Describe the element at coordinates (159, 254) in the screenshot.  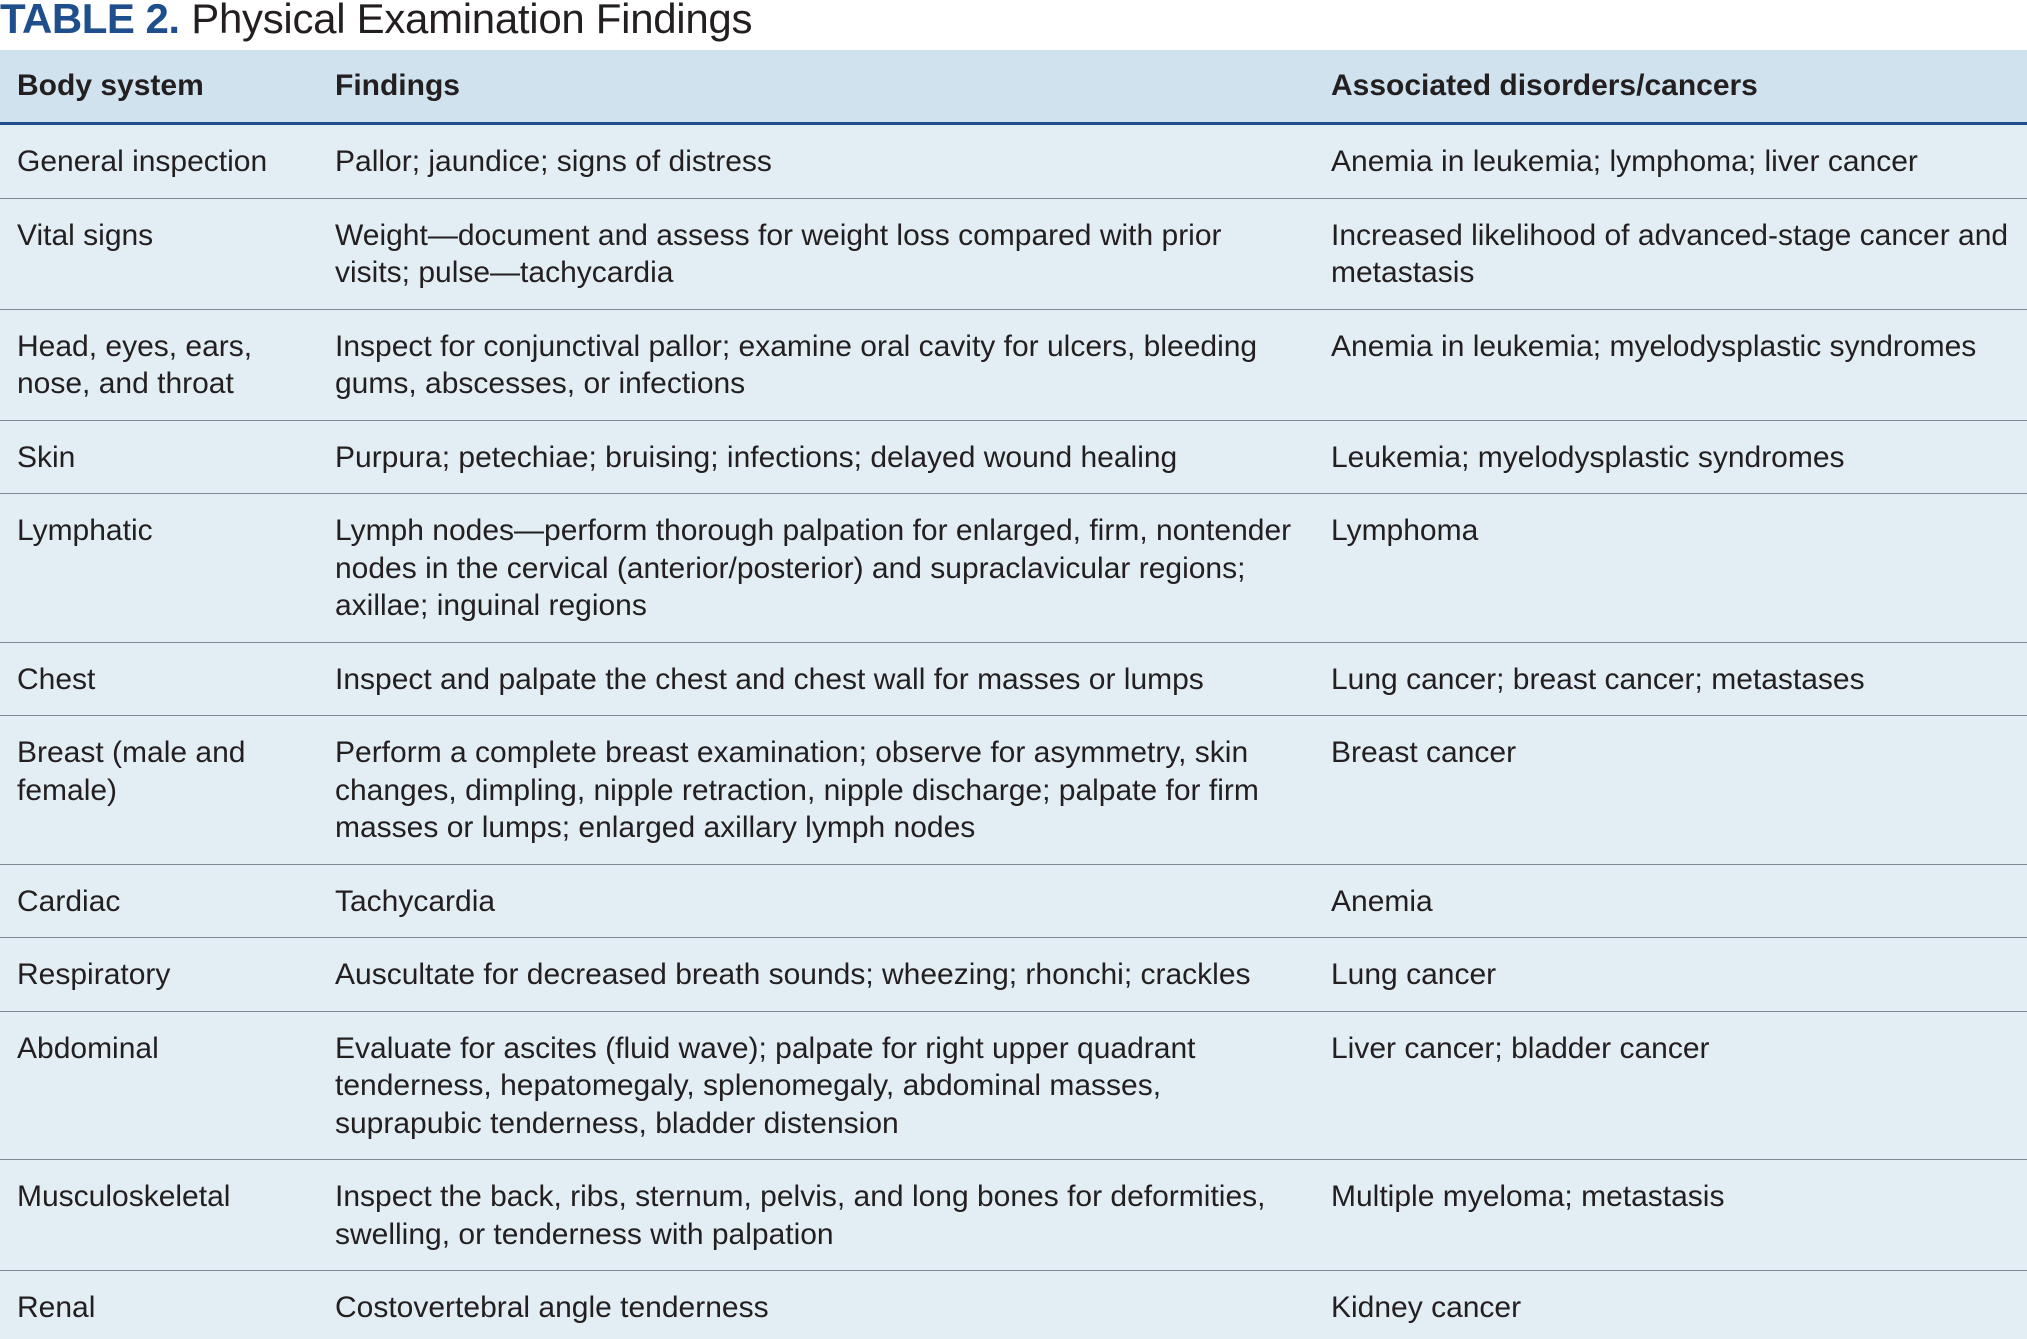
I see `cell-body-system: Vital signs` at that location.